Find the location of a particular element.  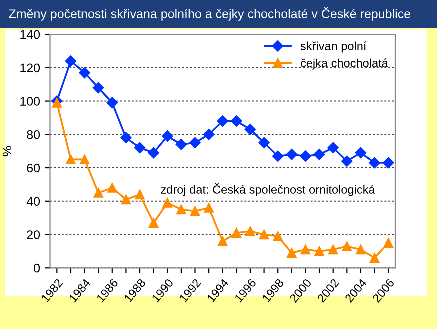

y-axis-title: % is located at coordinates (7, 151).